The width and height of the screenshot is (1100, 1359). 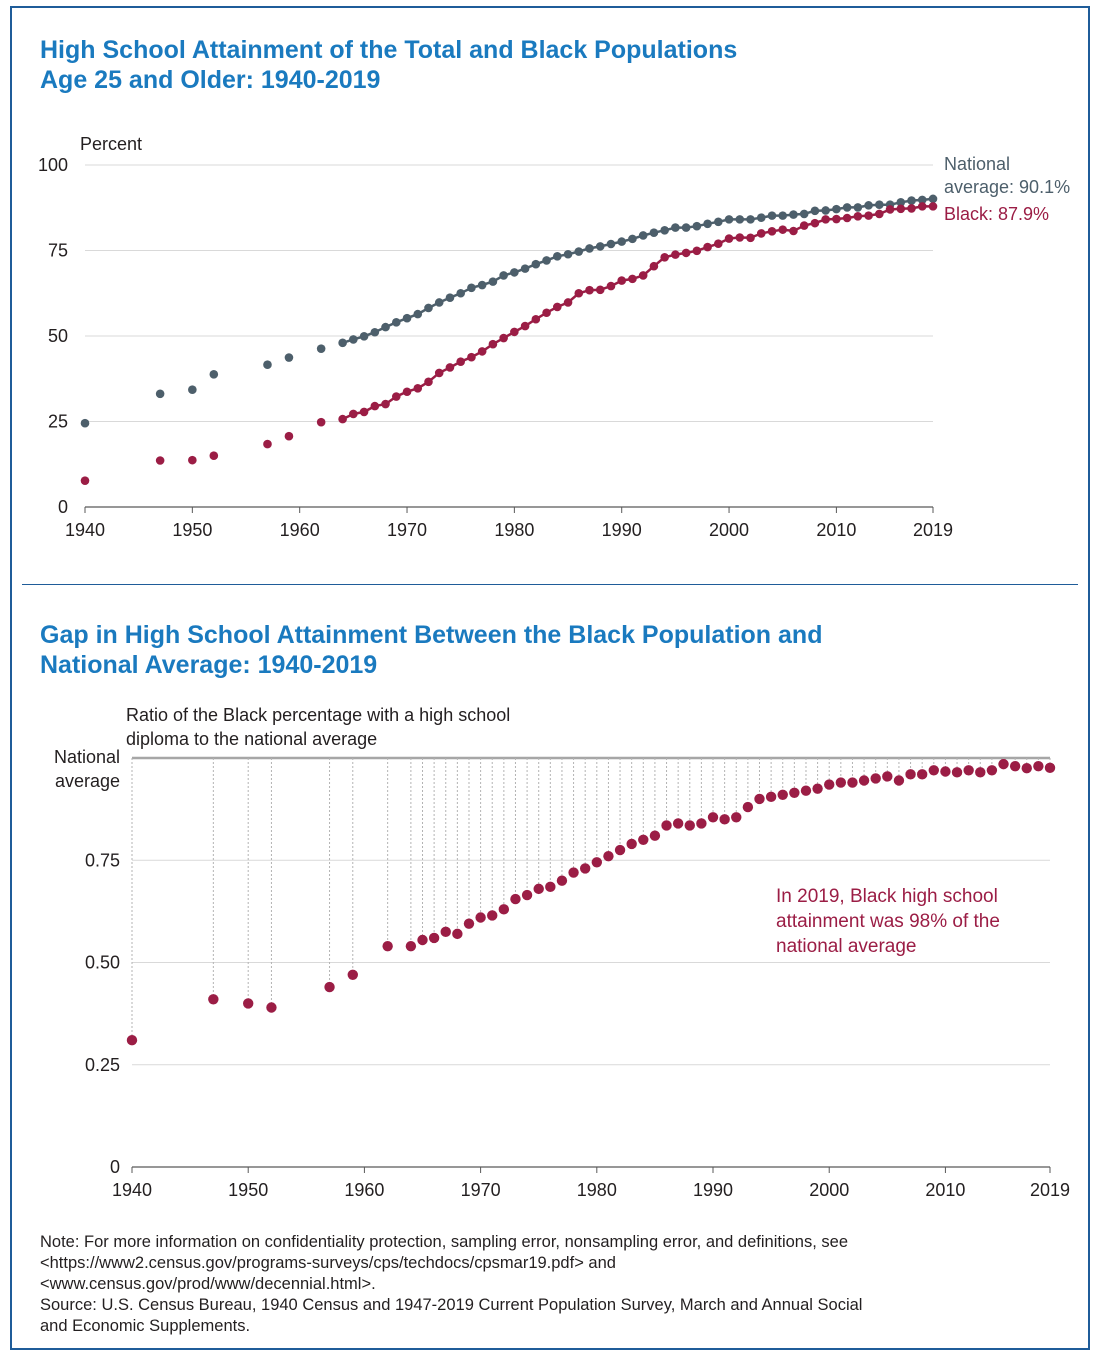 I want to click on annotation-line3: national average, so click(x=846, y=946).